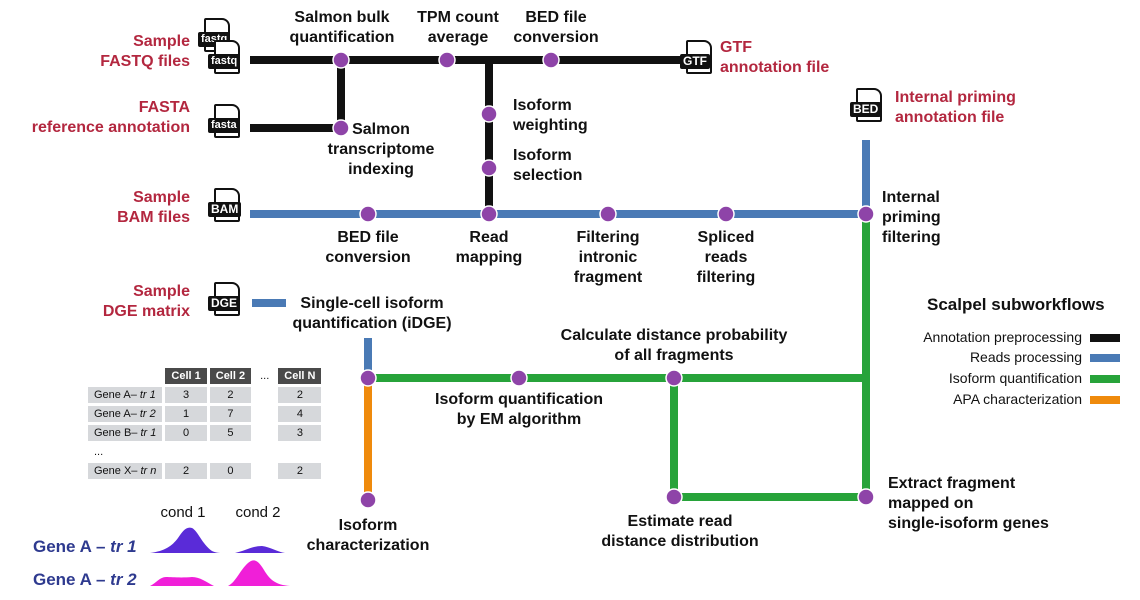  What do you see at coordinates (225, 299) in the screenshot?
I see `dge-file-icon: DGE` at bounding box center [225, 299].